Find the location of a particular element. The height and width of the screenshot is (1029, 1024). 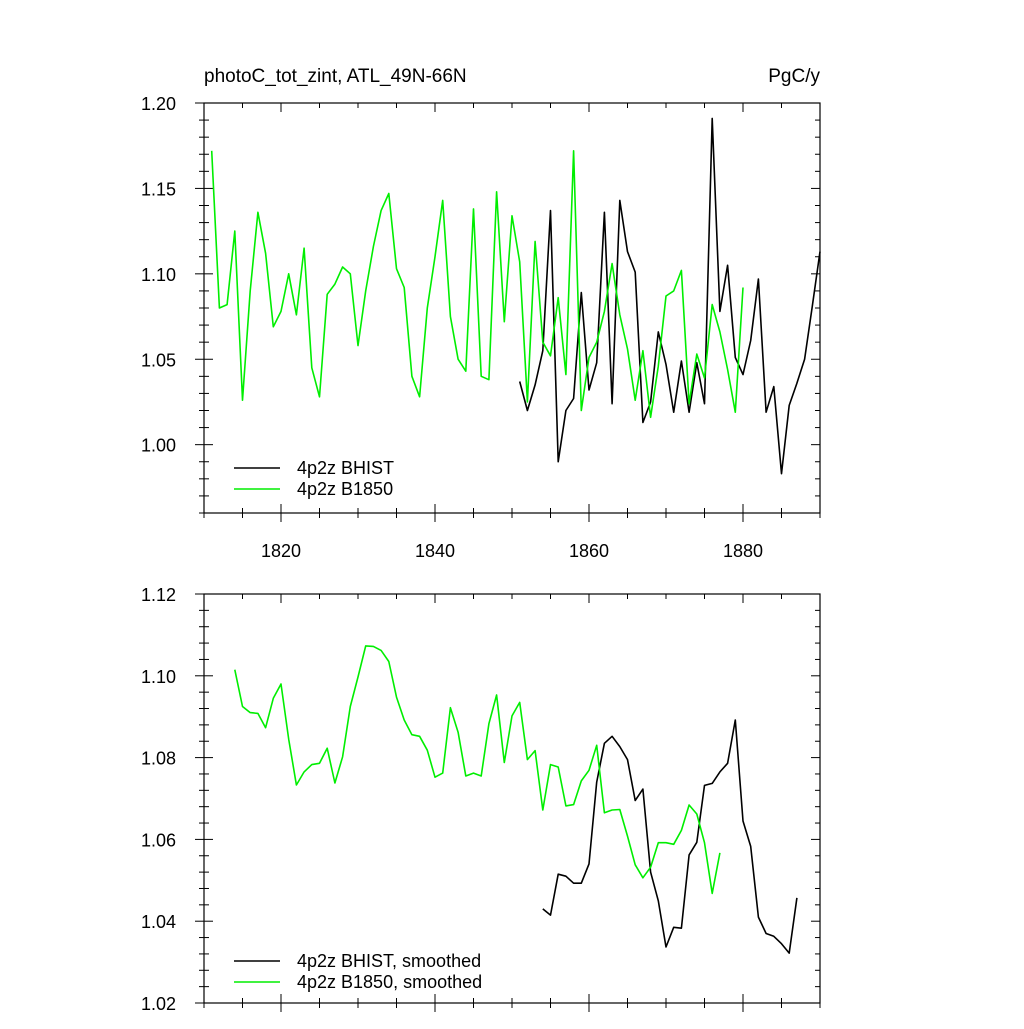

y-tick-label: 1.20 is located at coordinates (158, 104).